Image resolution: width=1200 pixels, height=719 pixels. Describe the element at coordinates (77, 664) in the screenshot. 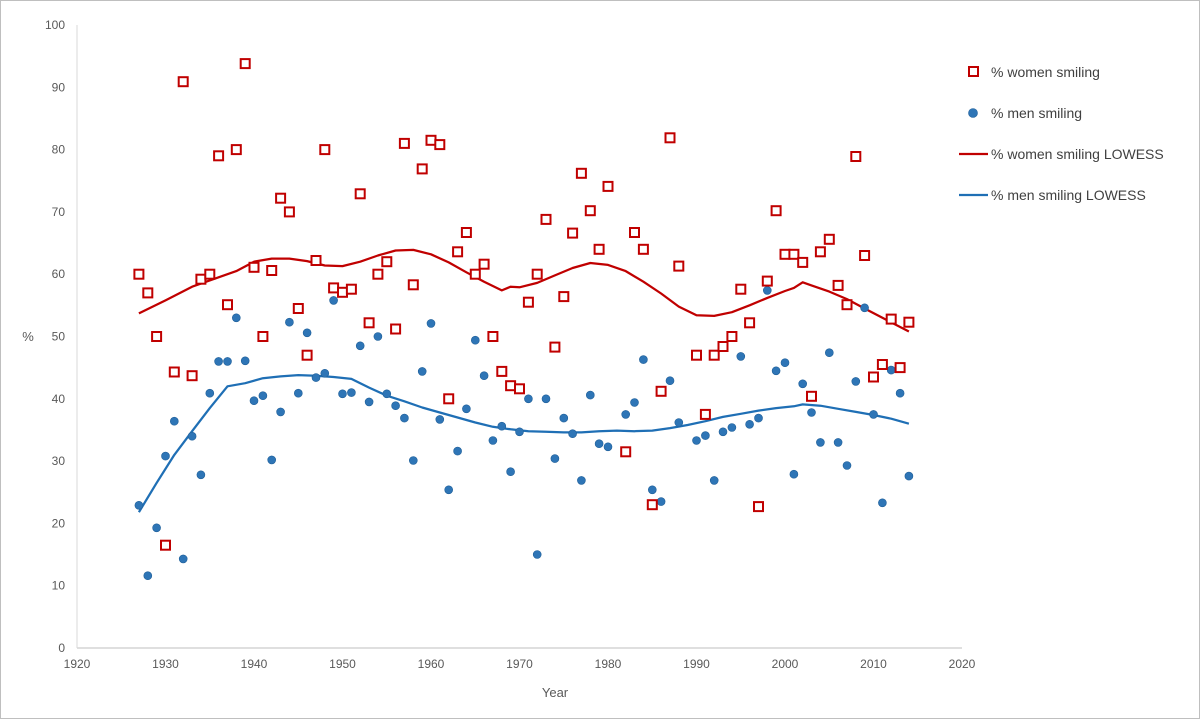

I see `x-tick-label: 1920` at that location.